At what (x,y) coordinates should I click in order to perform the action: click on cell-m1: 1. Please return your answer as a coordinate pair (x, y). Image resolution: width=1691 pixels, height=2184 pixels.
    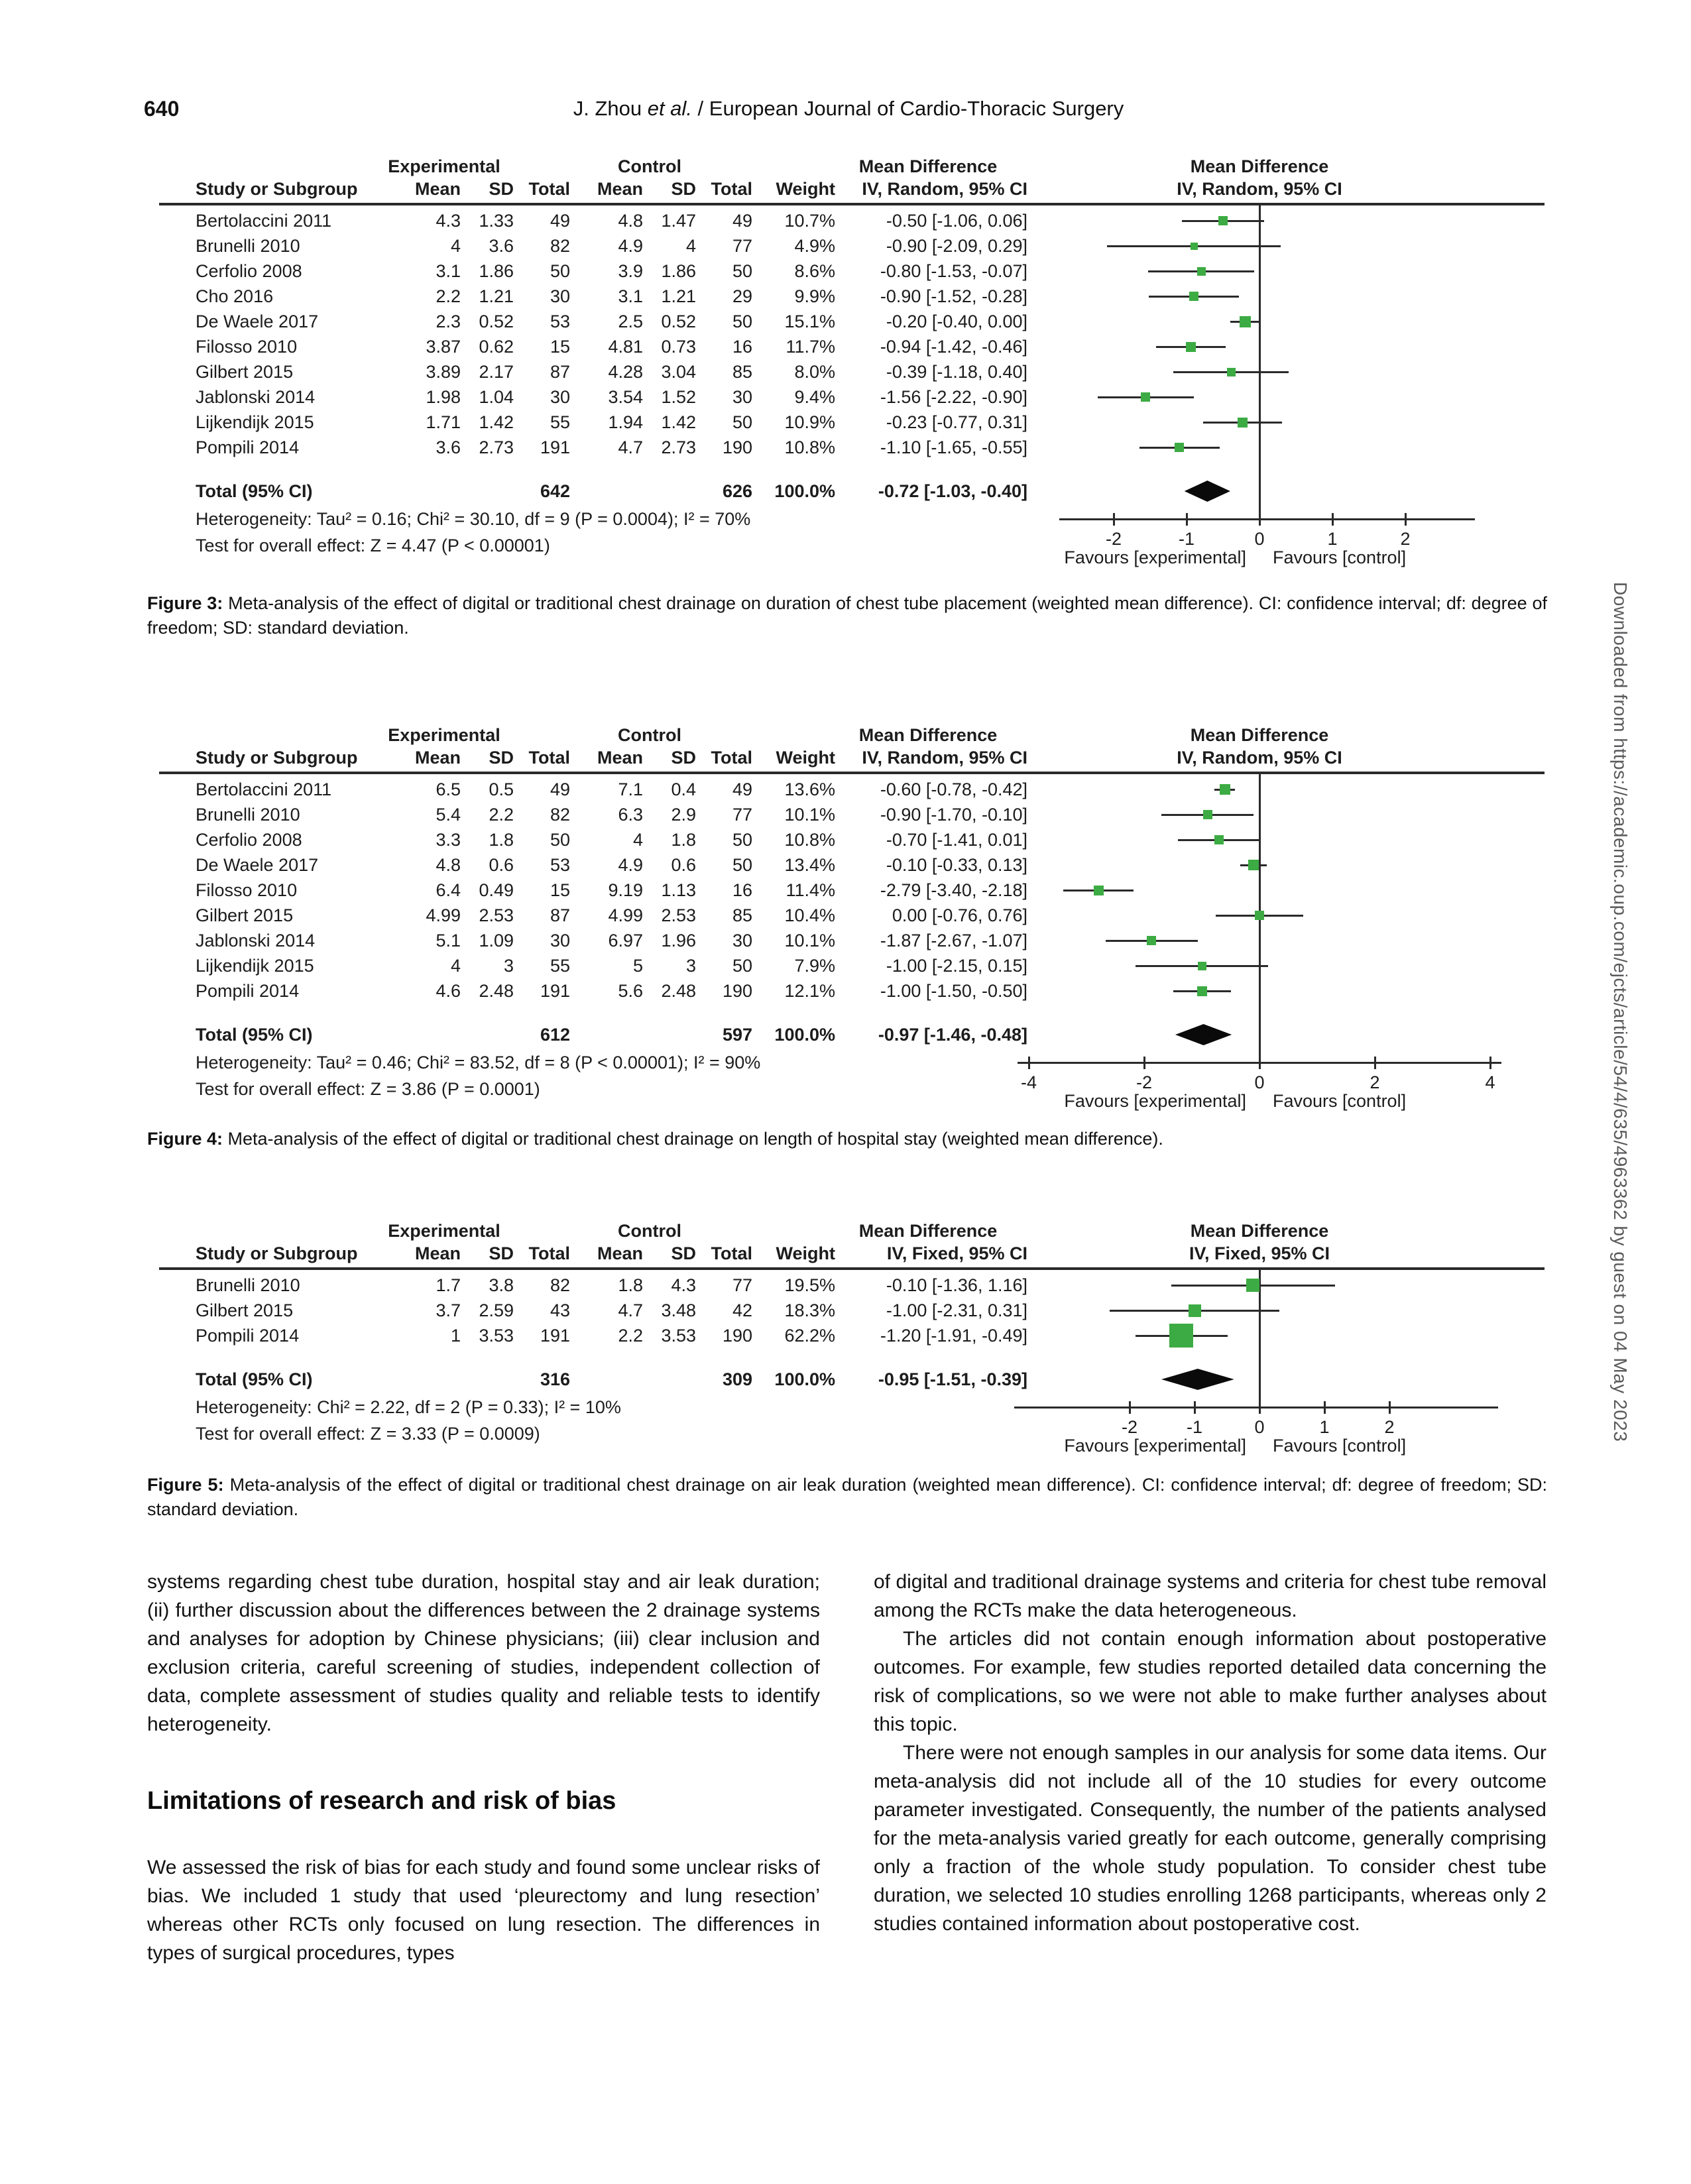
    Looking at the image, I should click on (455, 1336).